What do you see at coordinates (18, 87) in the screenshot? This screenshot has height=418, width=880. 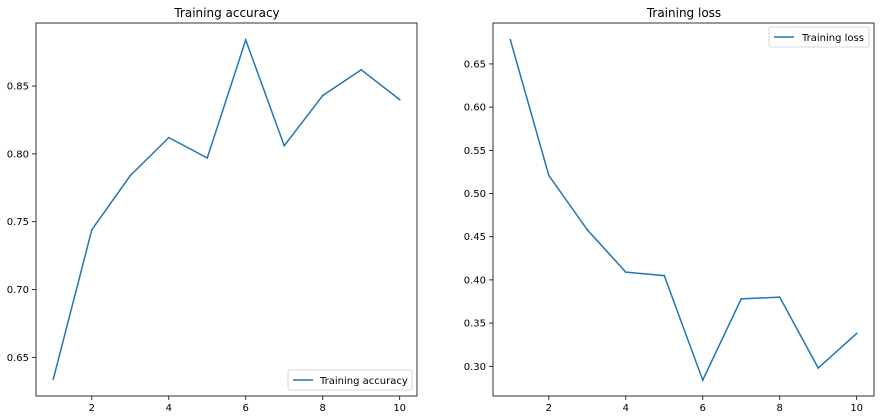 I see `y-tick-label: 0.85` at bounding box center [18, 87].